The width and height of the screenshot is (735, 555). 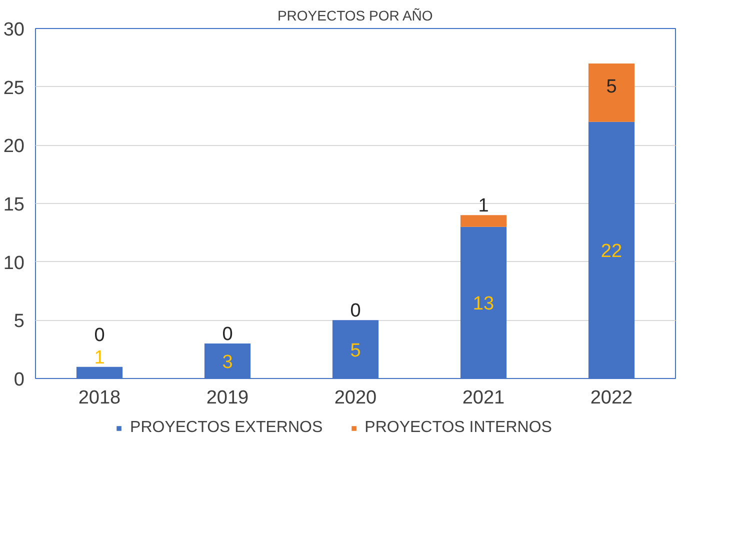 What do you see at coordinates (19, 321) in the screenshot?
I see `y-tick-label: 5` at bounding box center [19, 321].